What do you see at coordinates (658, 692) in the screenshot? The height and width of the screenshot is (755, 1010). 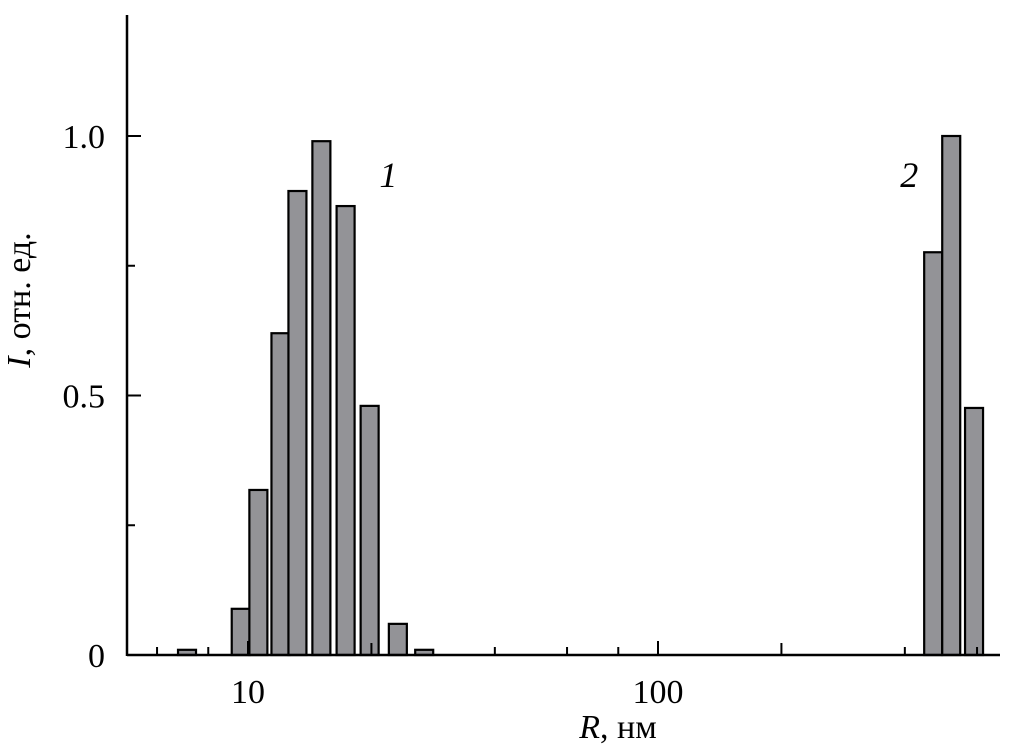 I see `x-tick-label: 100` at bounding box center [658, 692].